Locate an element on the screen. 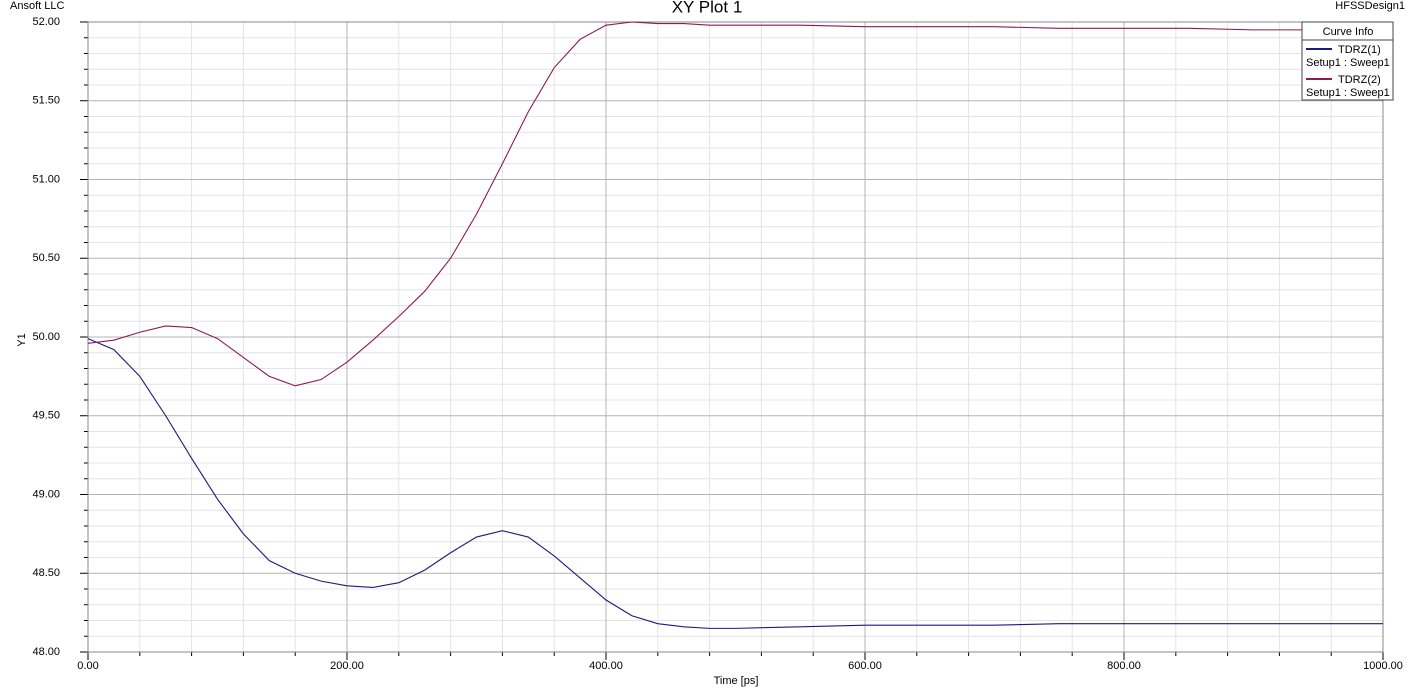 Image resolution: width=1408 pixels, height=696 pixels. x-tick-label: 400.00 is located at coordinates (606, 666).